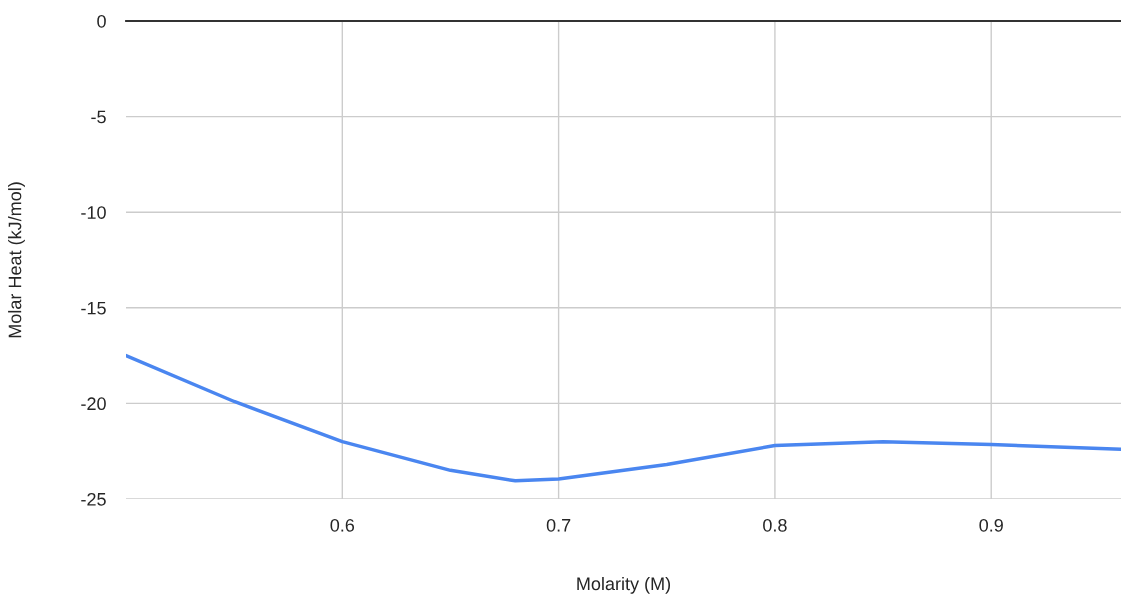  What do you see at coordinates (342, 525) in the screenshot?
I see `x-tick-label: 0.6` at bounding box center [342, 525].